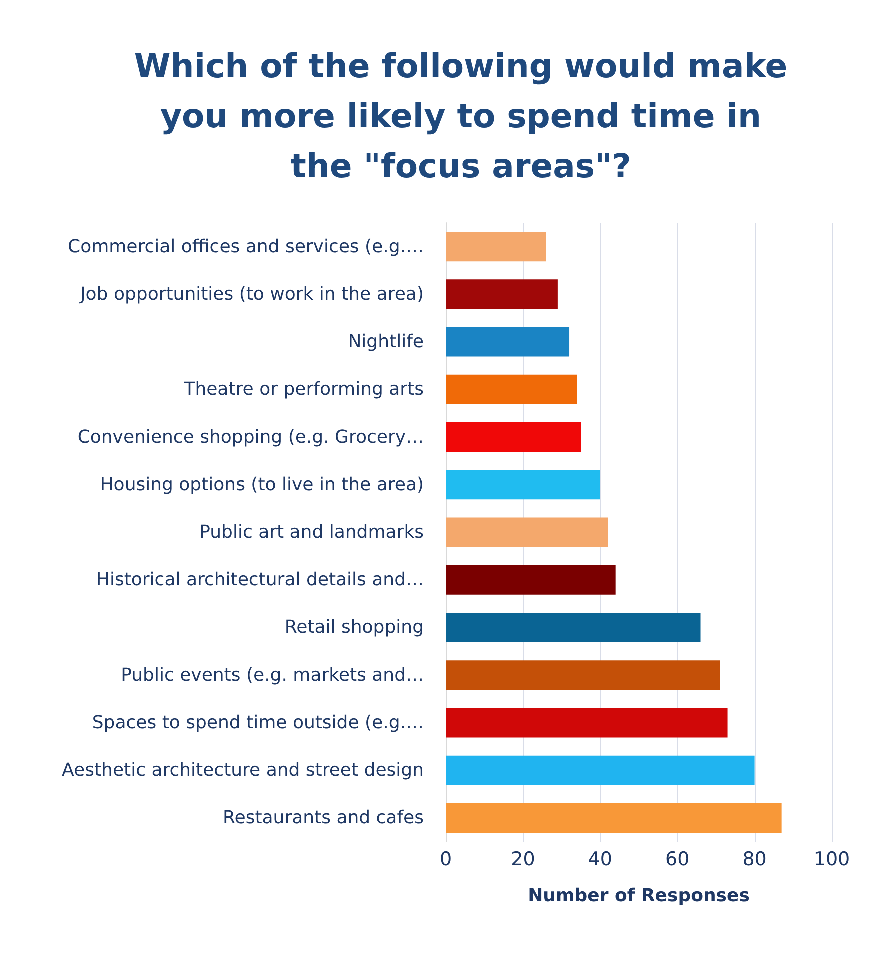 The image size is (880, 961). What do you see at coordinates (461, 116) in the screenshot?
I see `chart-title: Which of the following would make you more likely to spend time in the "focus areas"?` at bounding box center [461, 116].